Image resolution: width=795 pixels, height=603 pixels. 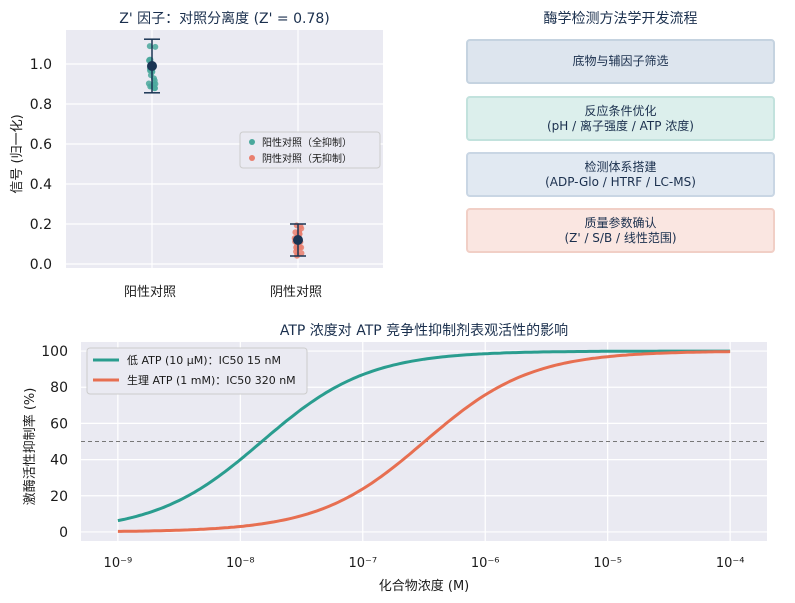 I want to click on legend-label: 生理 ATP (1 mM)：IC50 320 nM, so click(x=211, y=380).